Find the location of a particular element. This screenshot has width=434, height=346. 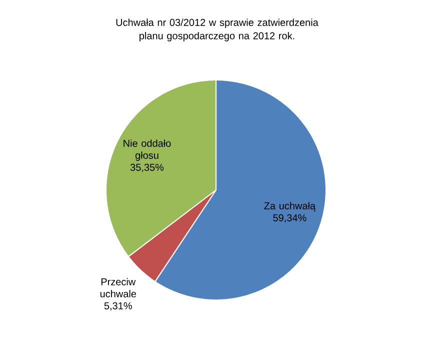

slice-label: Za uchwałą is located at coordinates (290, 207).